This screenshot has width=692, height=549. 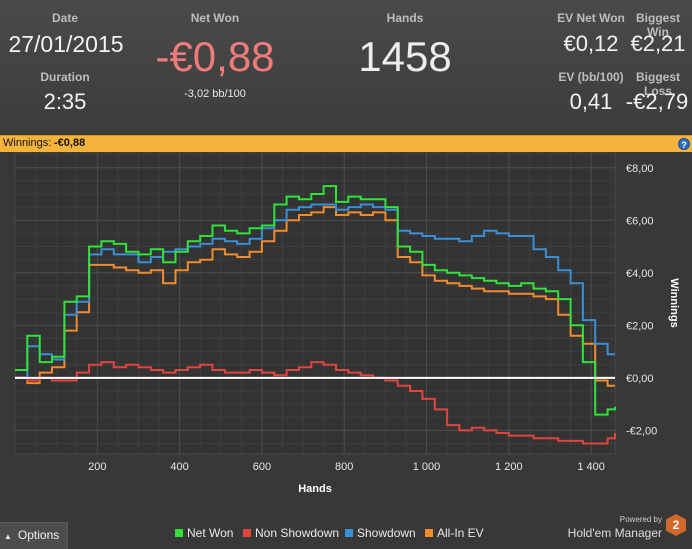 I want to click on options-button: ▲ Options, so click(x=34, y=535).